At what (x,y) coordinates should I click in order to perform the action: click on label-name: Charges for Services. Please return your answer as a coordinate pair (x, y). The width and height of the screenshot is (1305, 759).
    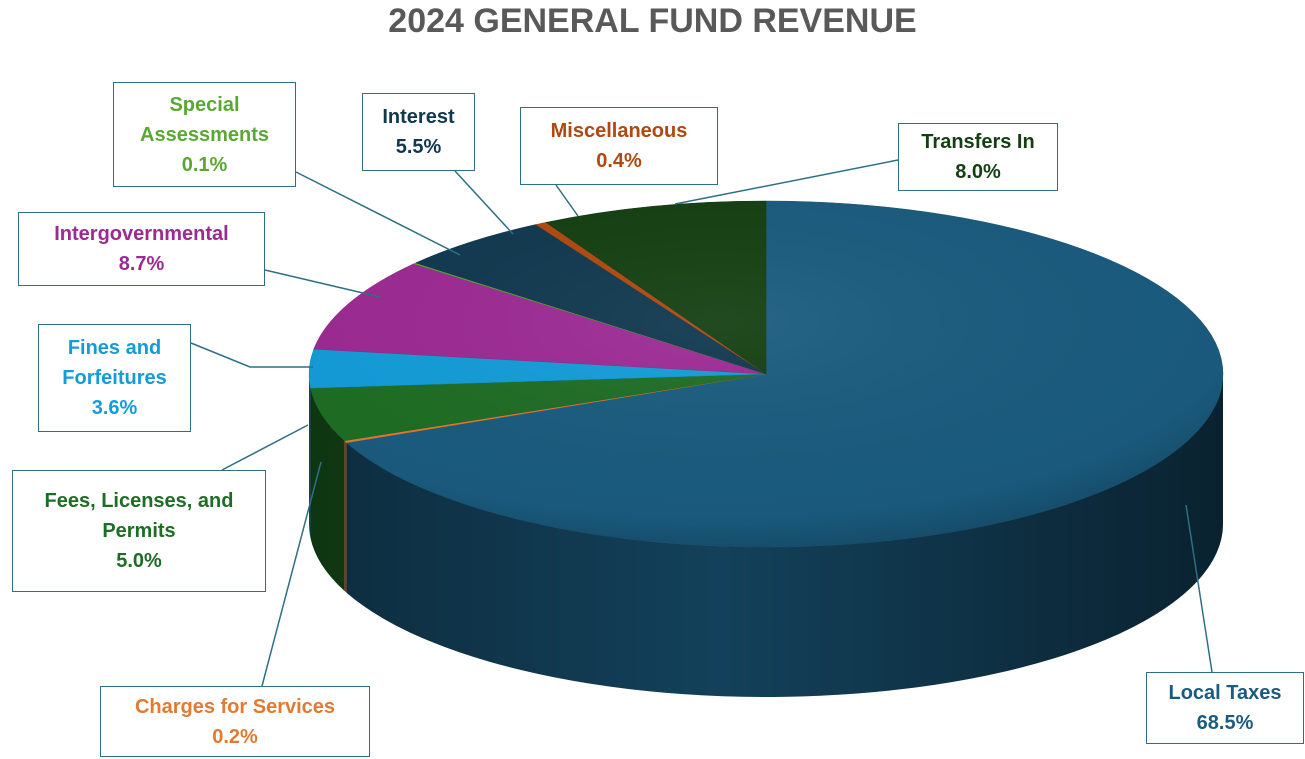
    Looking at the image, I should click on (235, 706).